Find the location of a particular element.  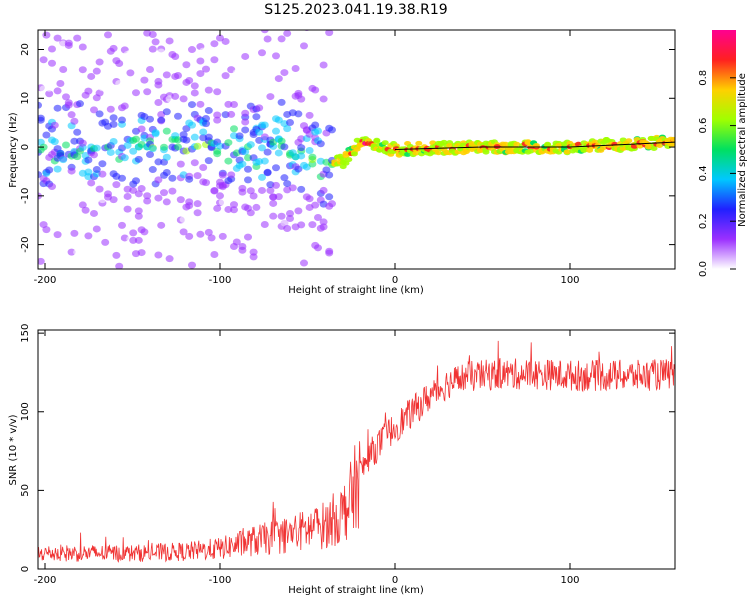

colorbar-tick-label: 0.4 is located at coordinates (703, 173).